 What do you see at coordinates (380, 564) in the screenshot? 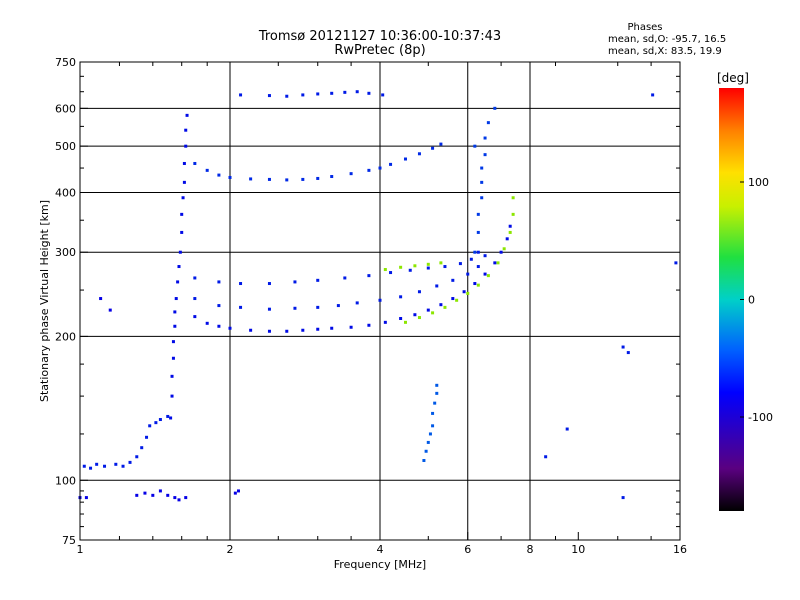
I see `x-axis-label: Frequency [MHz]` at bounding box center [380, 564].